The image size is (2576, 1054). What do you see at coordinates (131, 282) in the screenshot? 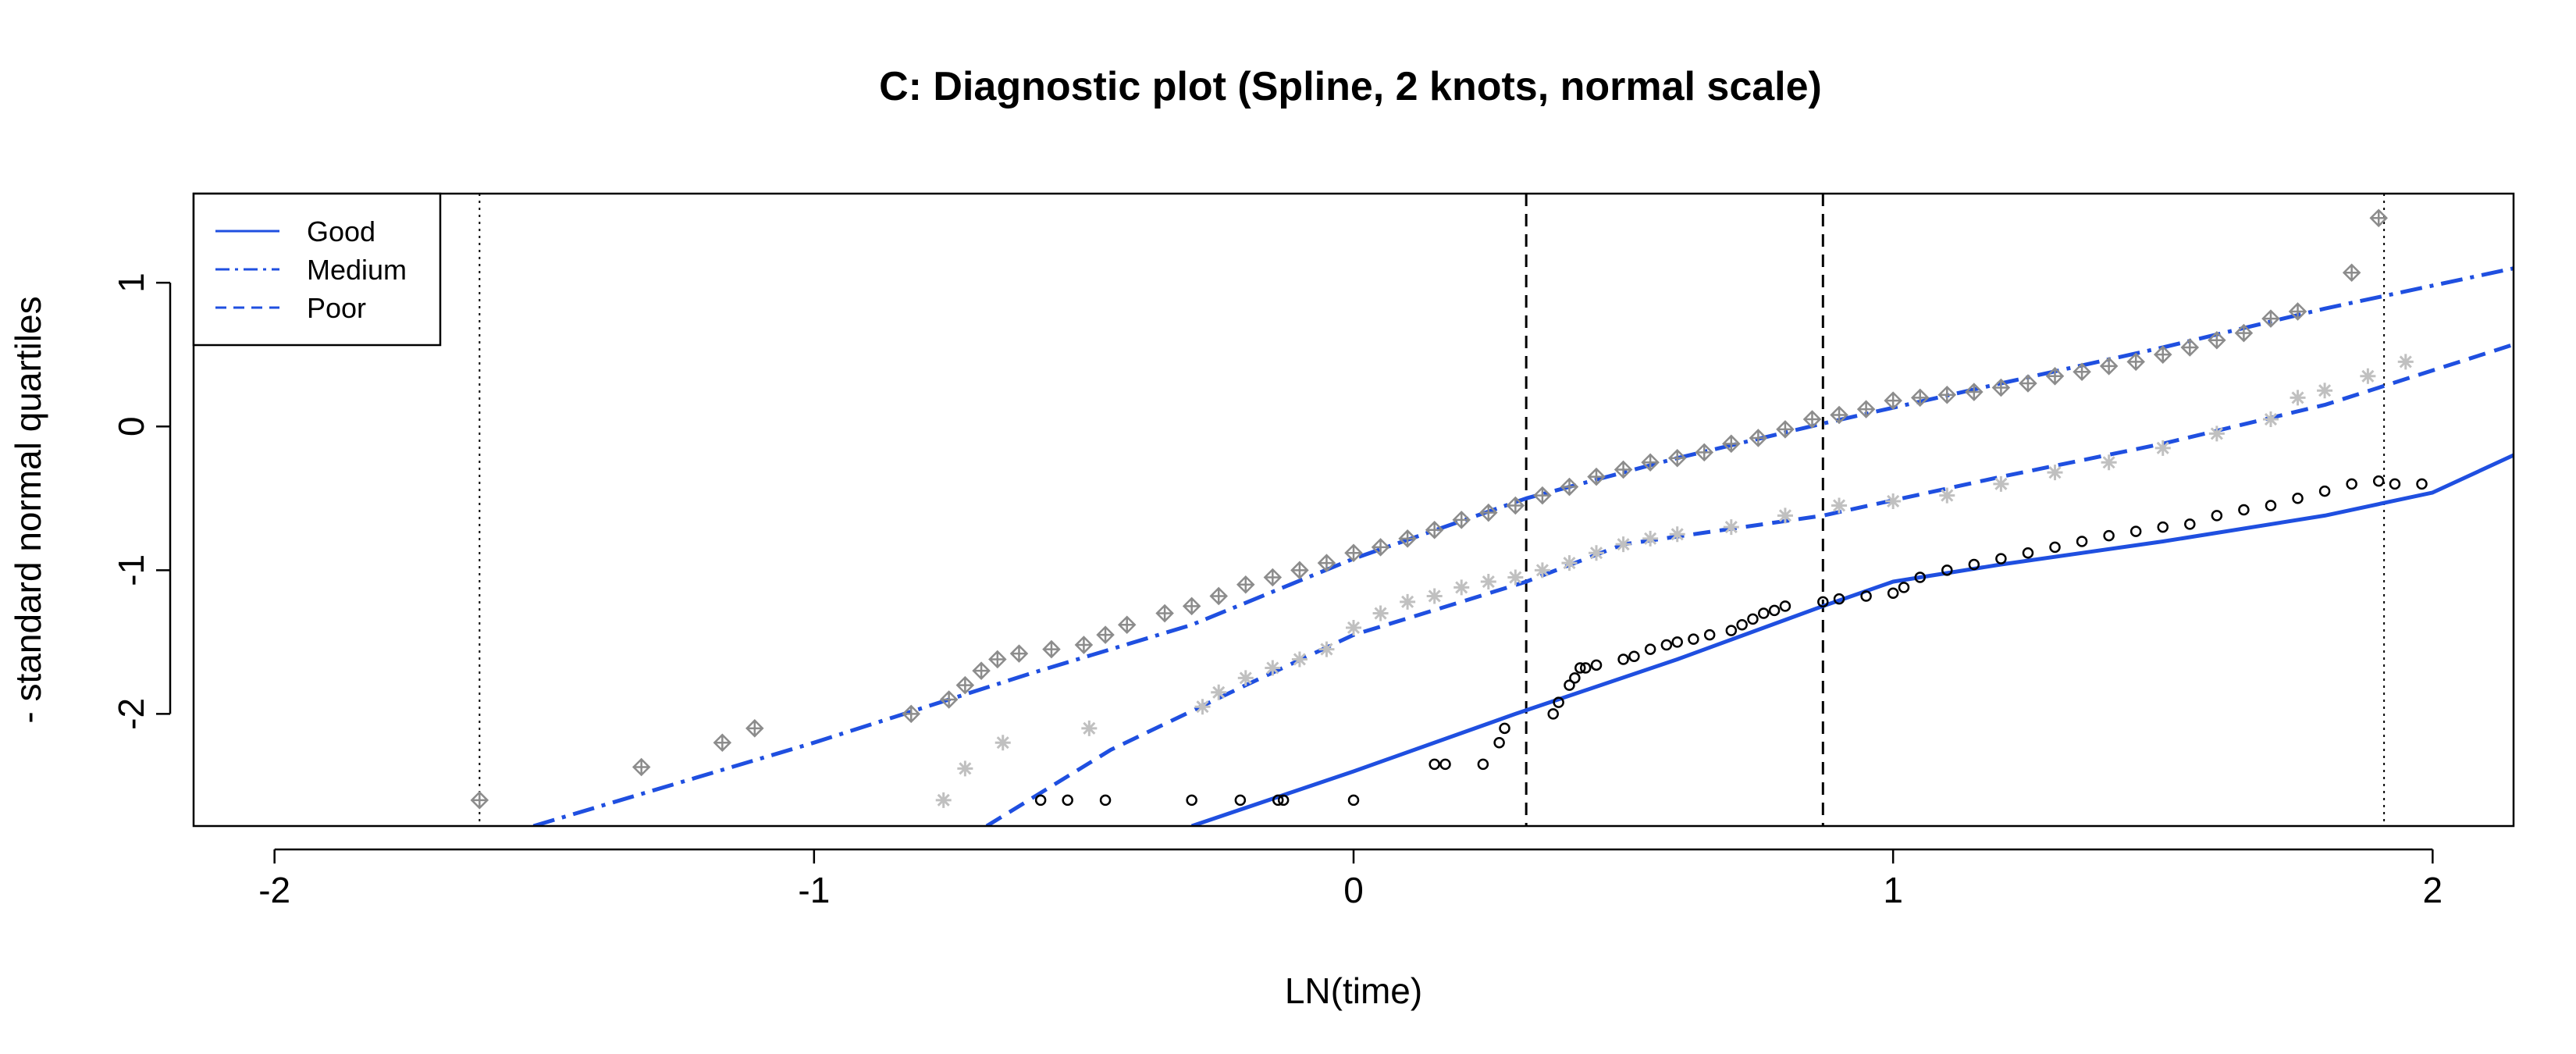
I see `y-tick-label: 1` at bounding box center [131, 282].